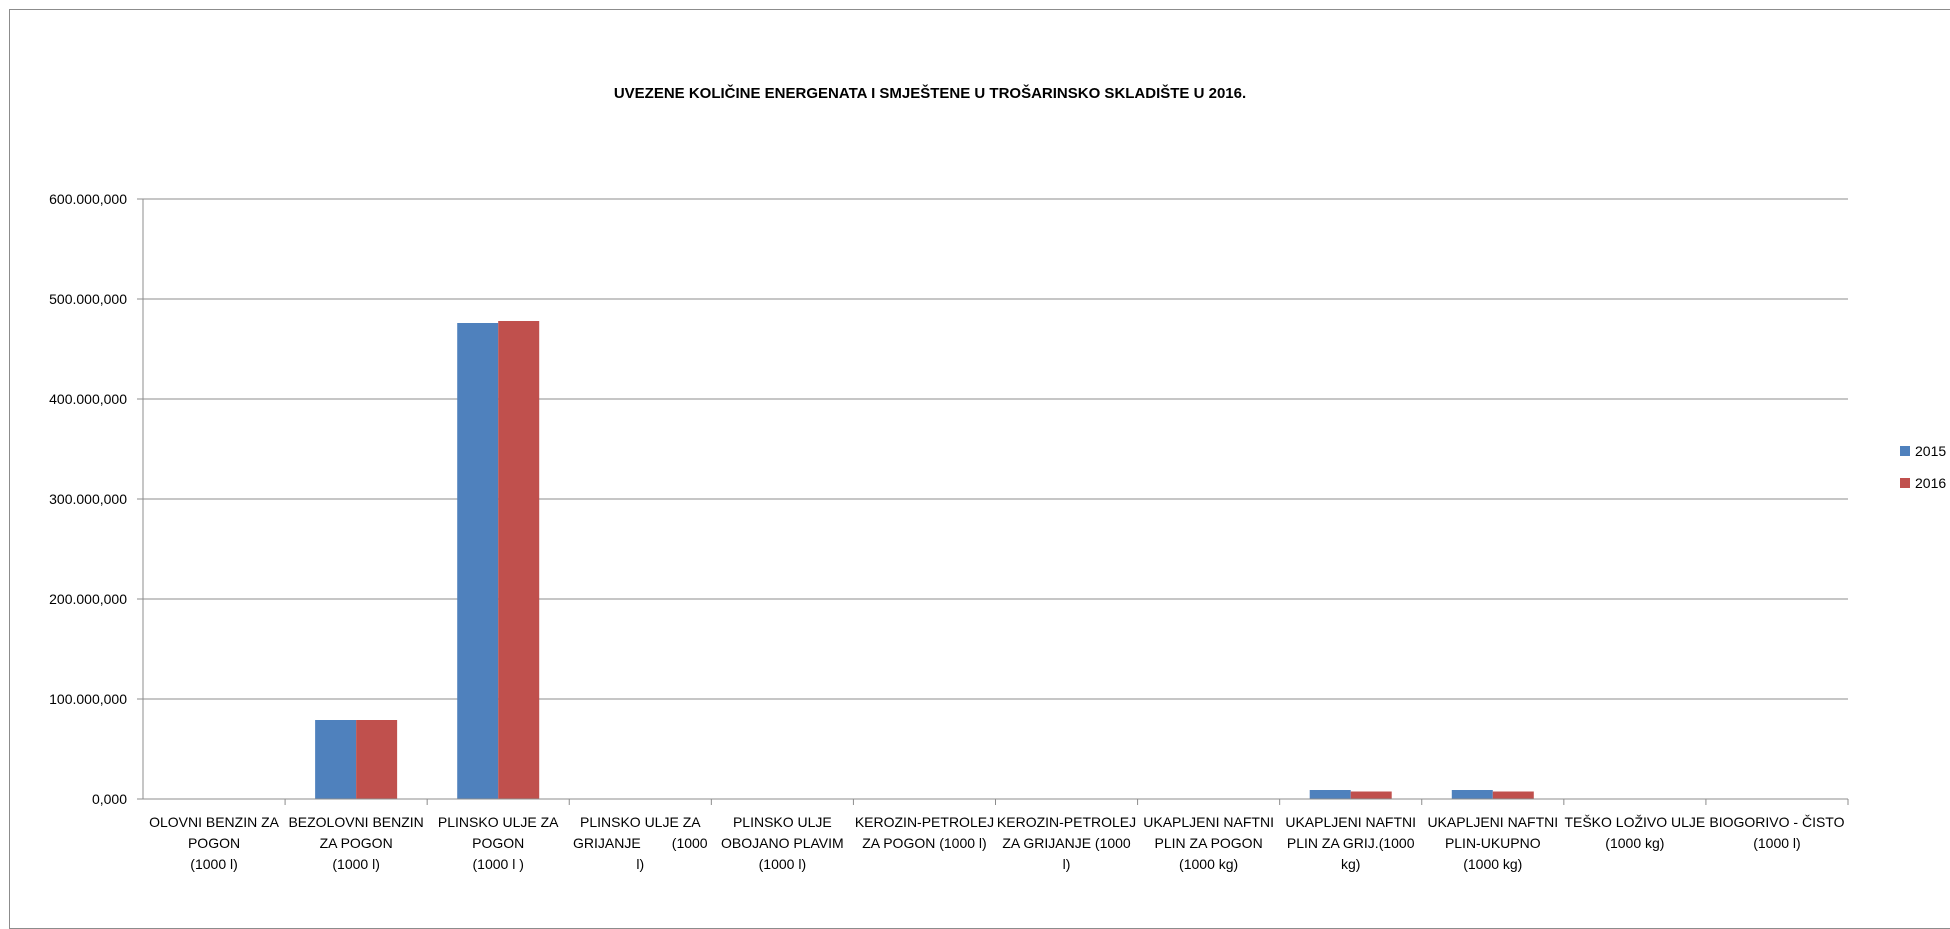  What do you see at coordinates (924, 843) in the screenshot?
I see `x-tick-label-line: ZA POGON (1000 l)` at bounding box center [924, 843].